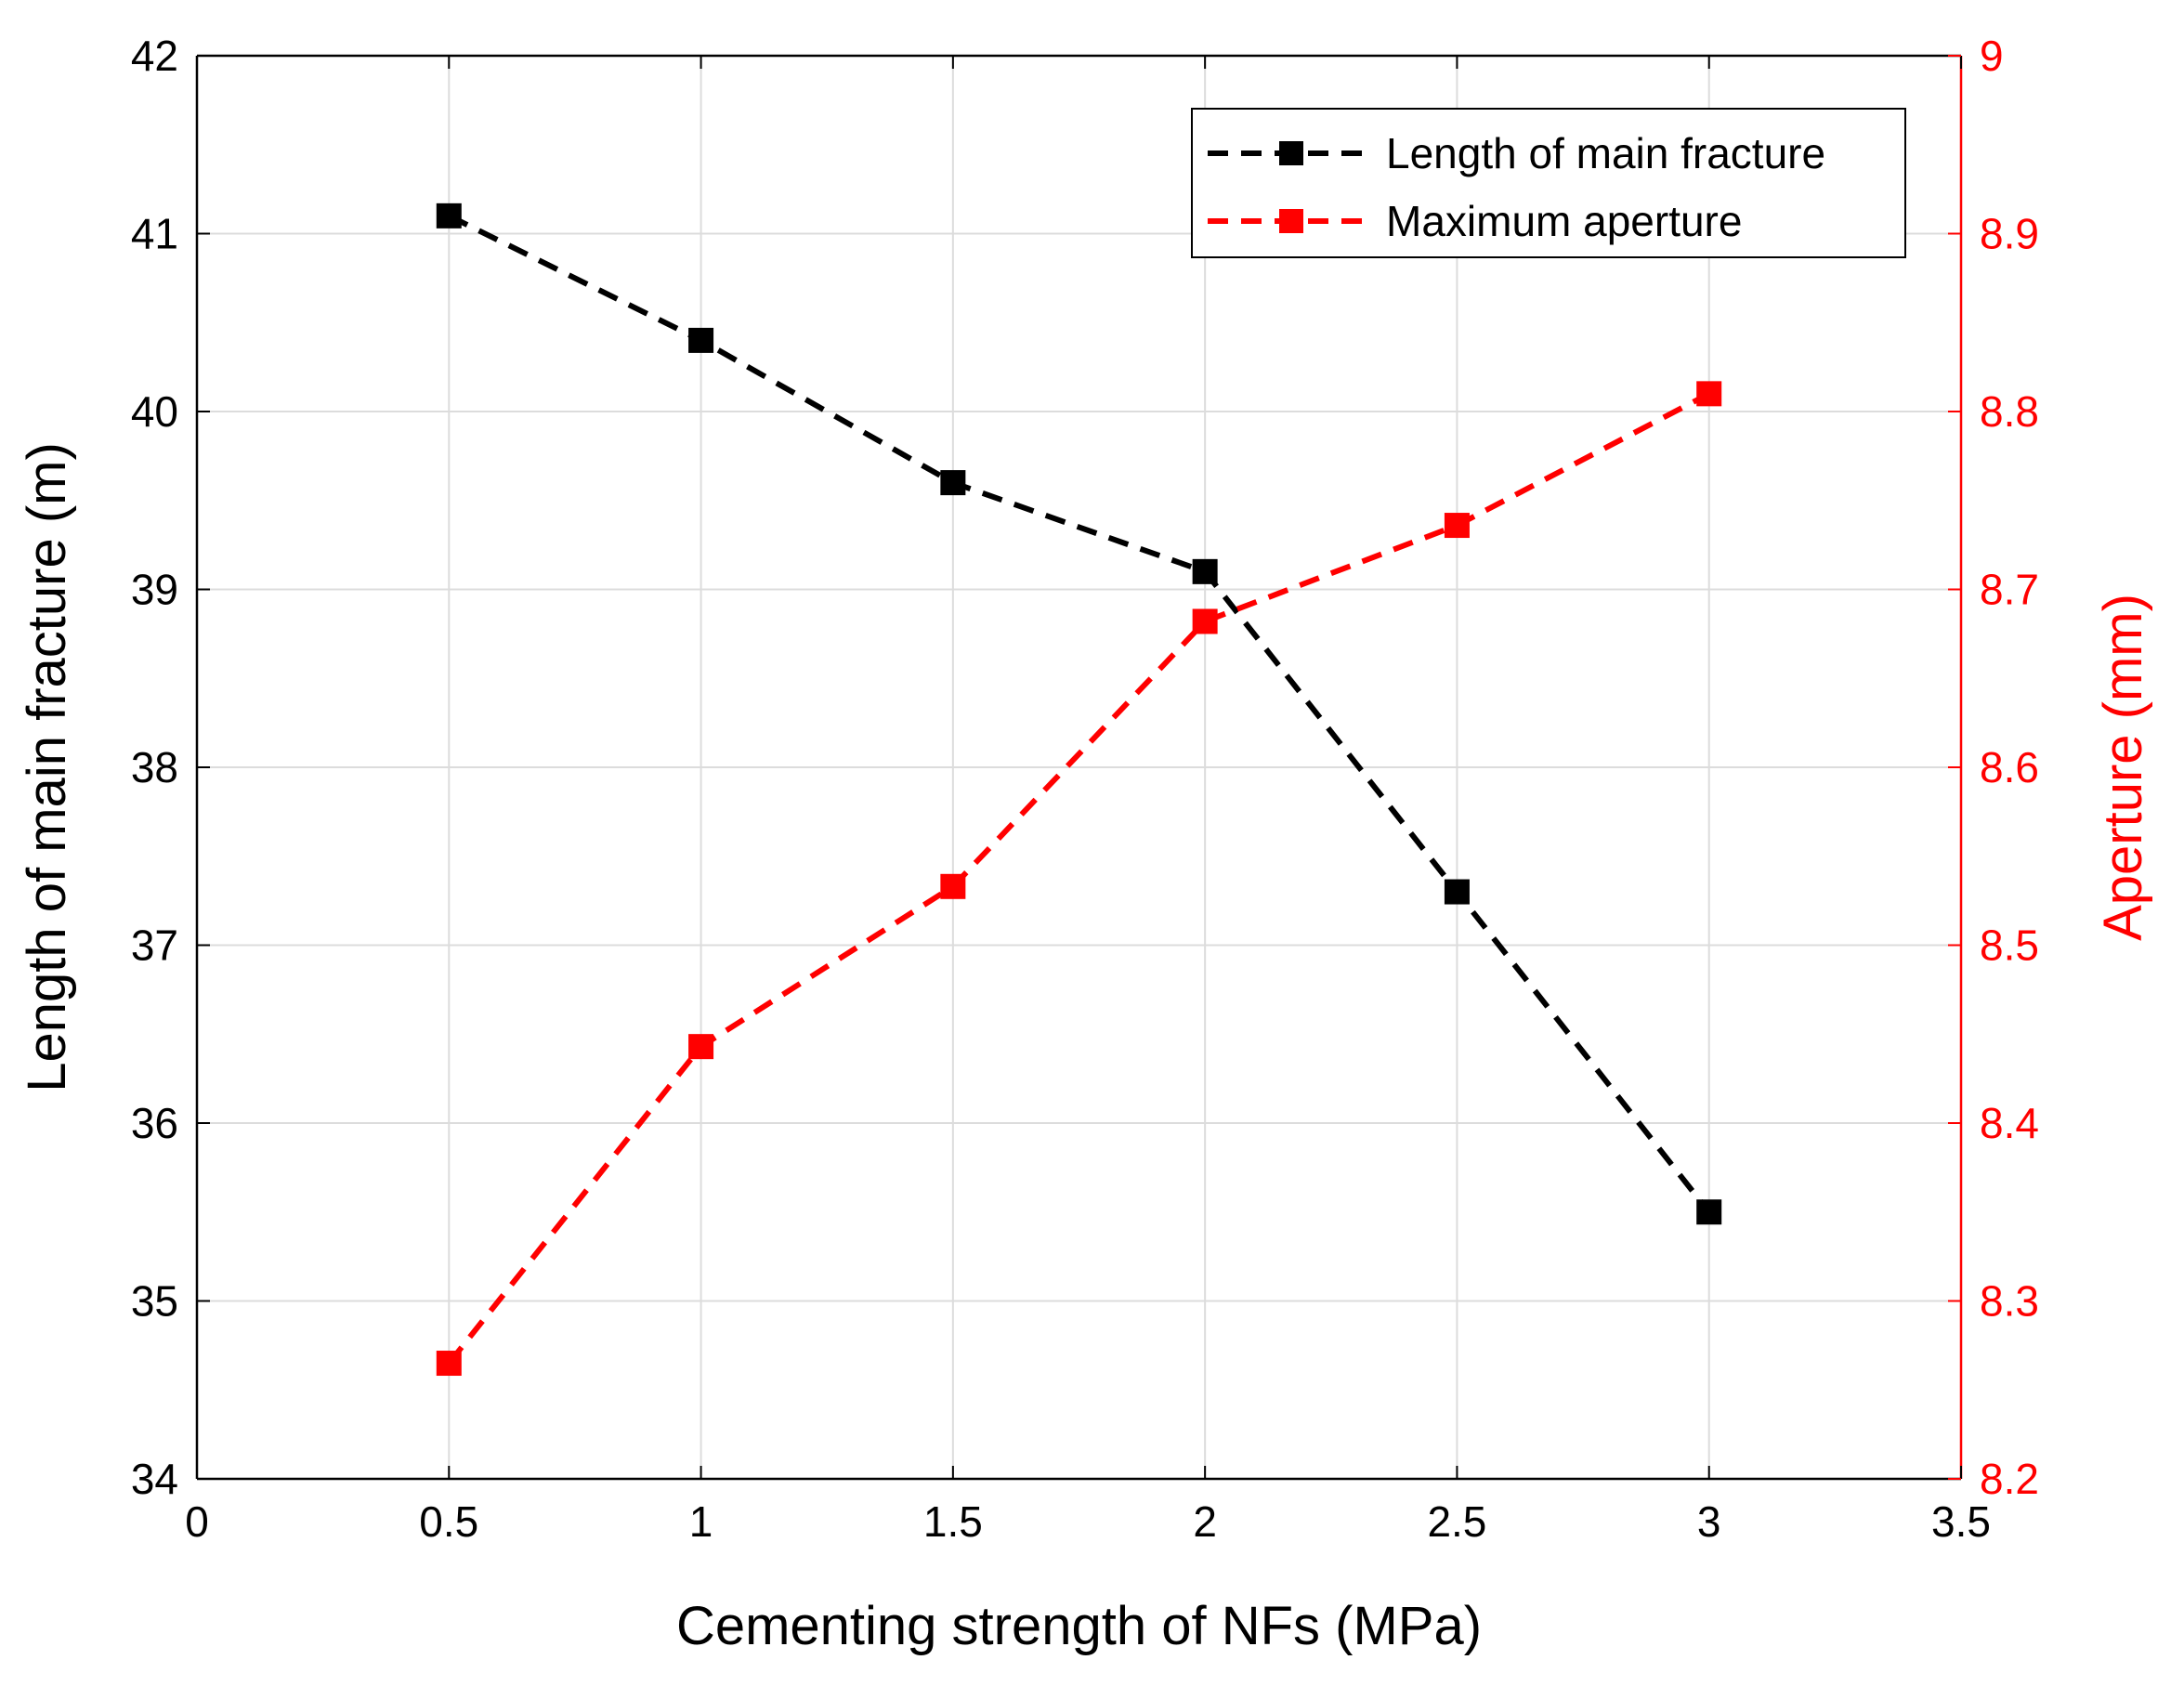  Describe the element at coordinates (154, 411) in the screenshot. I see `left-y-tick-label: 40` at that location.